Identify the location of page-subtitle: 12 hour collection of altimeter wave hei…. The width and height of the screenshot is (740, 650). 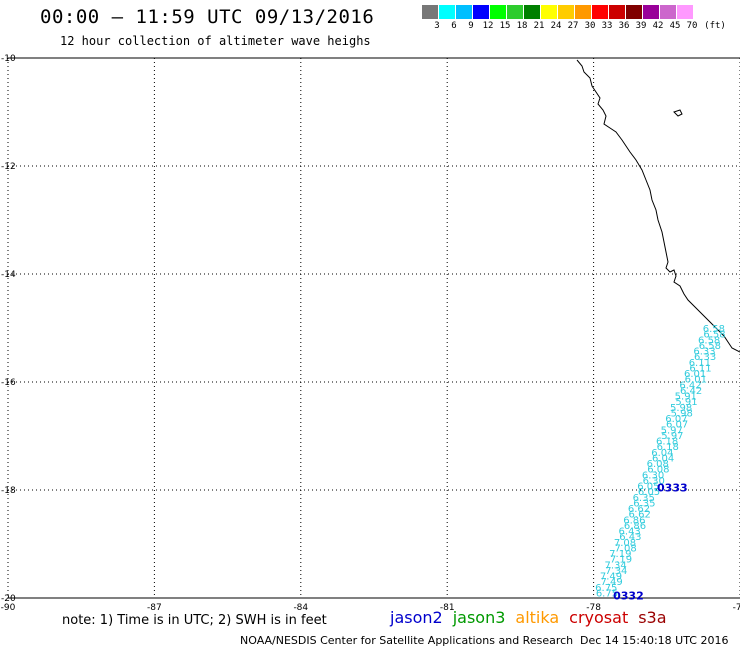
(215, 41).